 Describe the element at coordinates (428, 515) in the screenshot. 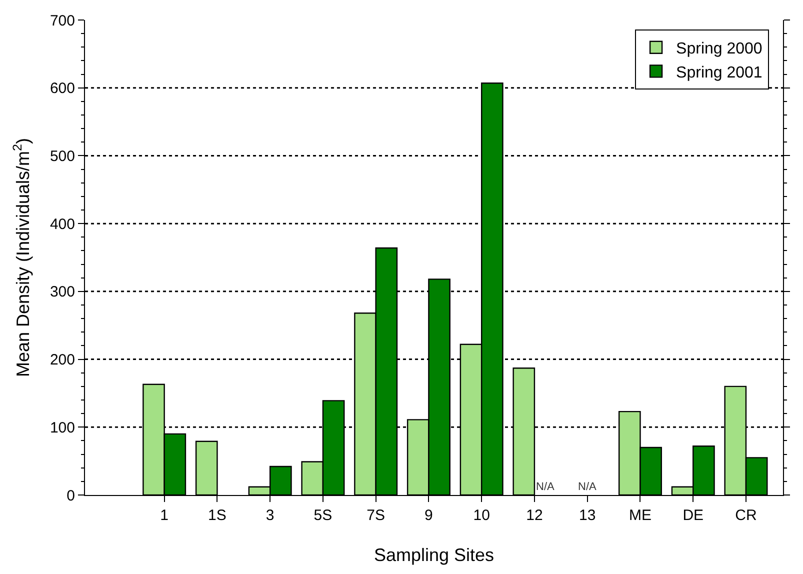

I see `x-tick-label: 9` at that location.